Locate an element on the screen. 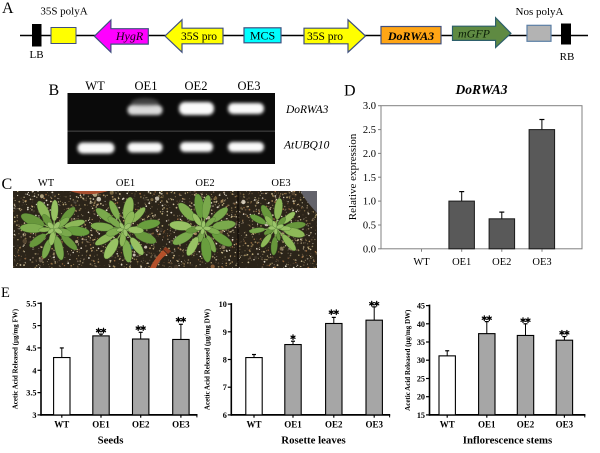  svg-text: 9 is located at coordinates (225, 332).